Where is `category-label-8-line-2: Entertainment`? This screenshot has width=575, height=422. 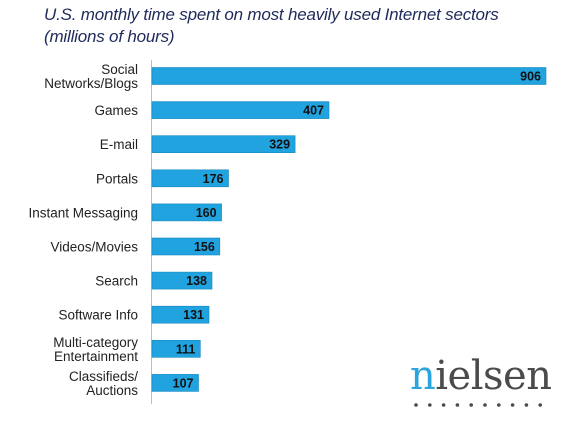
category-label-8-line-2: Entertainment is located at coordinates (96, 356).